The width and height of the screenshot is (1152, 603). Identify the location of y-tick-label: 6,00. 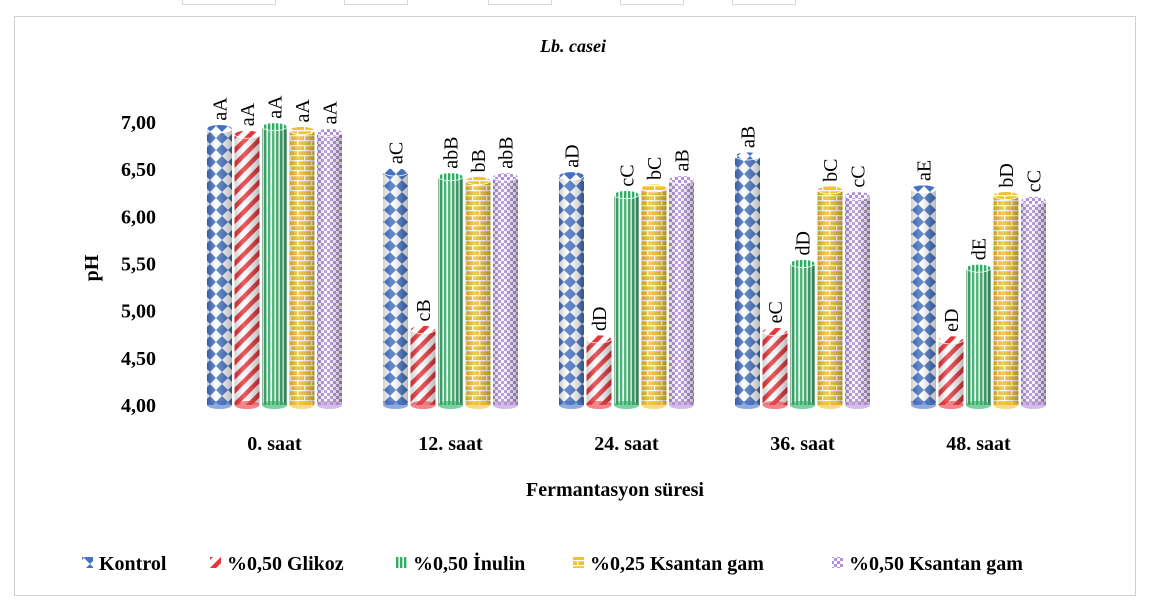
(138, 217).